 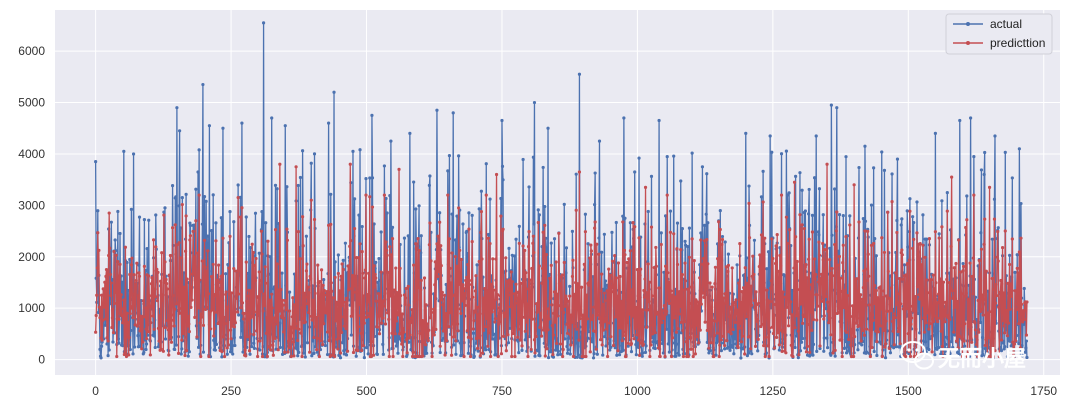 What do you see at coordinates (41, 360) in the screenshot?
I see `y-tick-label: 0` at bounding box center [41, 360].